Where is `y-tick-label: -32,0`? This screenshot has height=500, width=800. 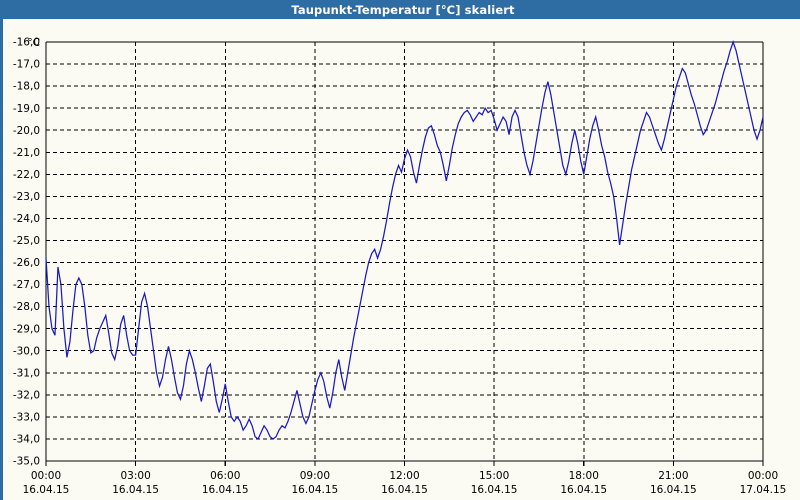
y-tick-label: -32,0 is located at coordinates (26, 395).